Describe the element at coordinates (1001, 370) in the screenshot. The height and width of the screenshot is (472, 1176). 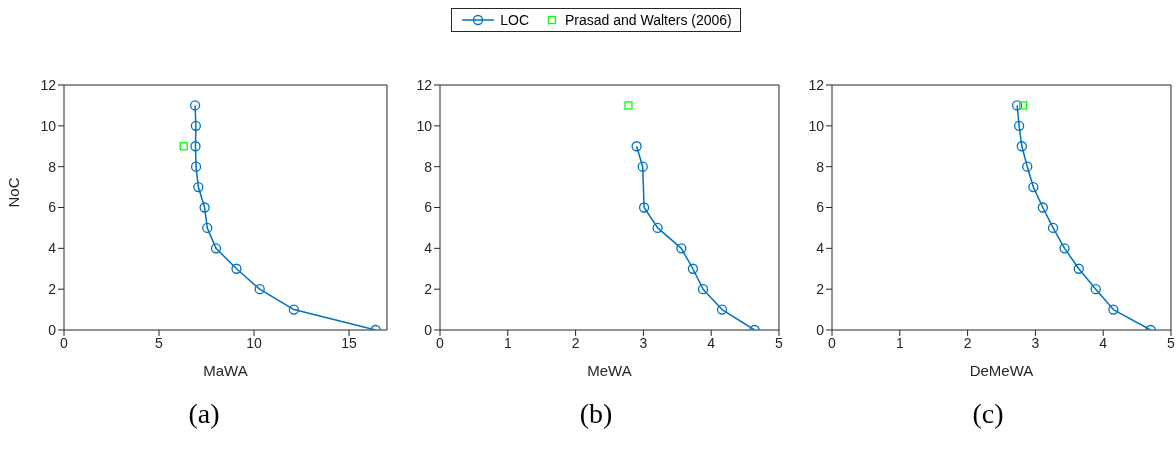
I see `x-axis-title: DeMeWA` at that location.